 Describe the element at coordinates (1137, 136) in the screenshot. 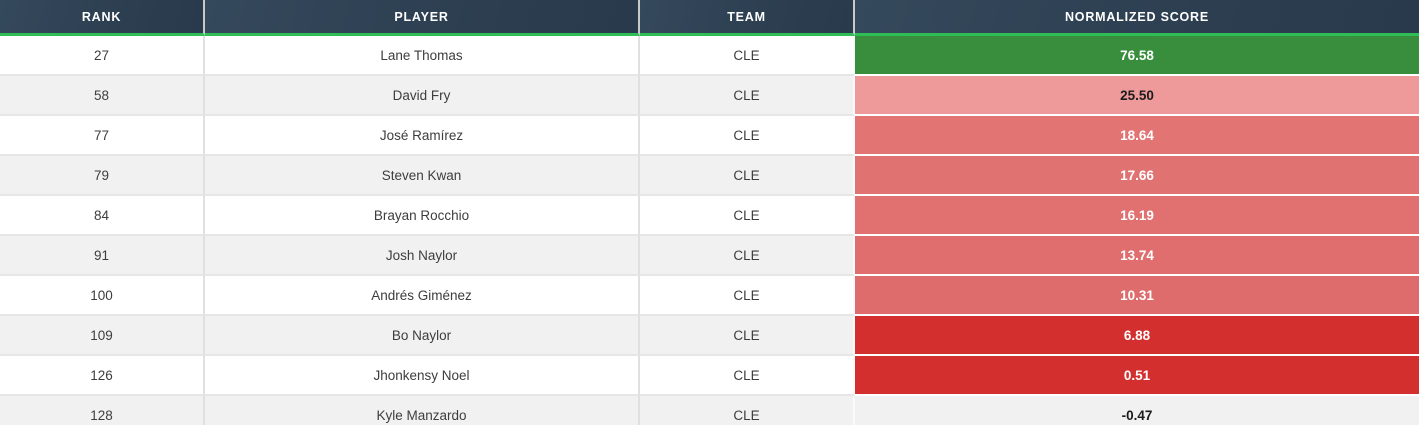

I see `score-cell: 18.64` at that location.